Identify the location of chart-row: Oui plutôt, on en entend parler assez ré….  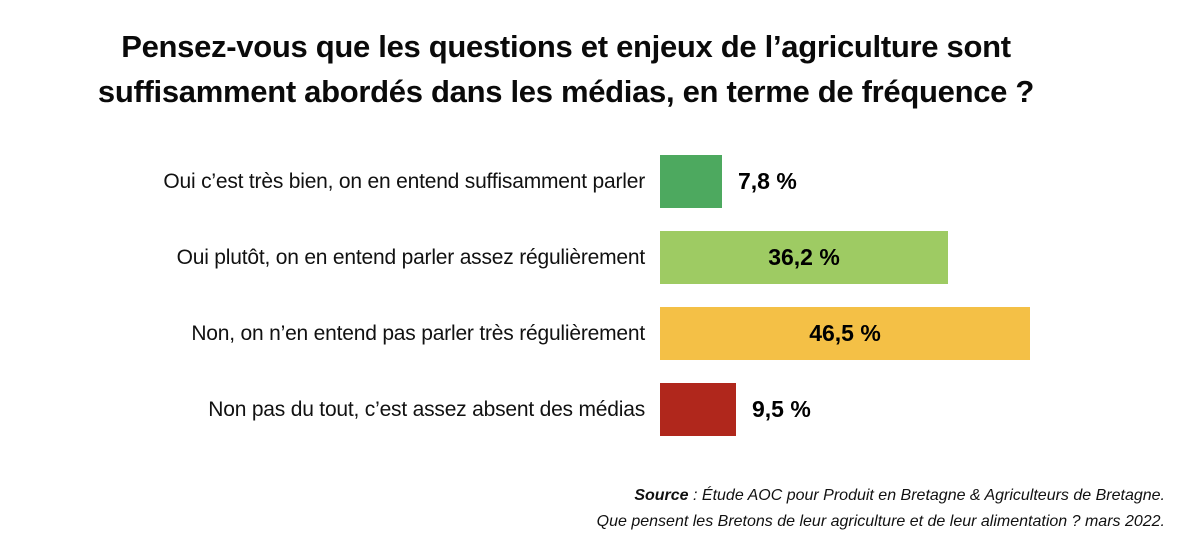
(600, 257).